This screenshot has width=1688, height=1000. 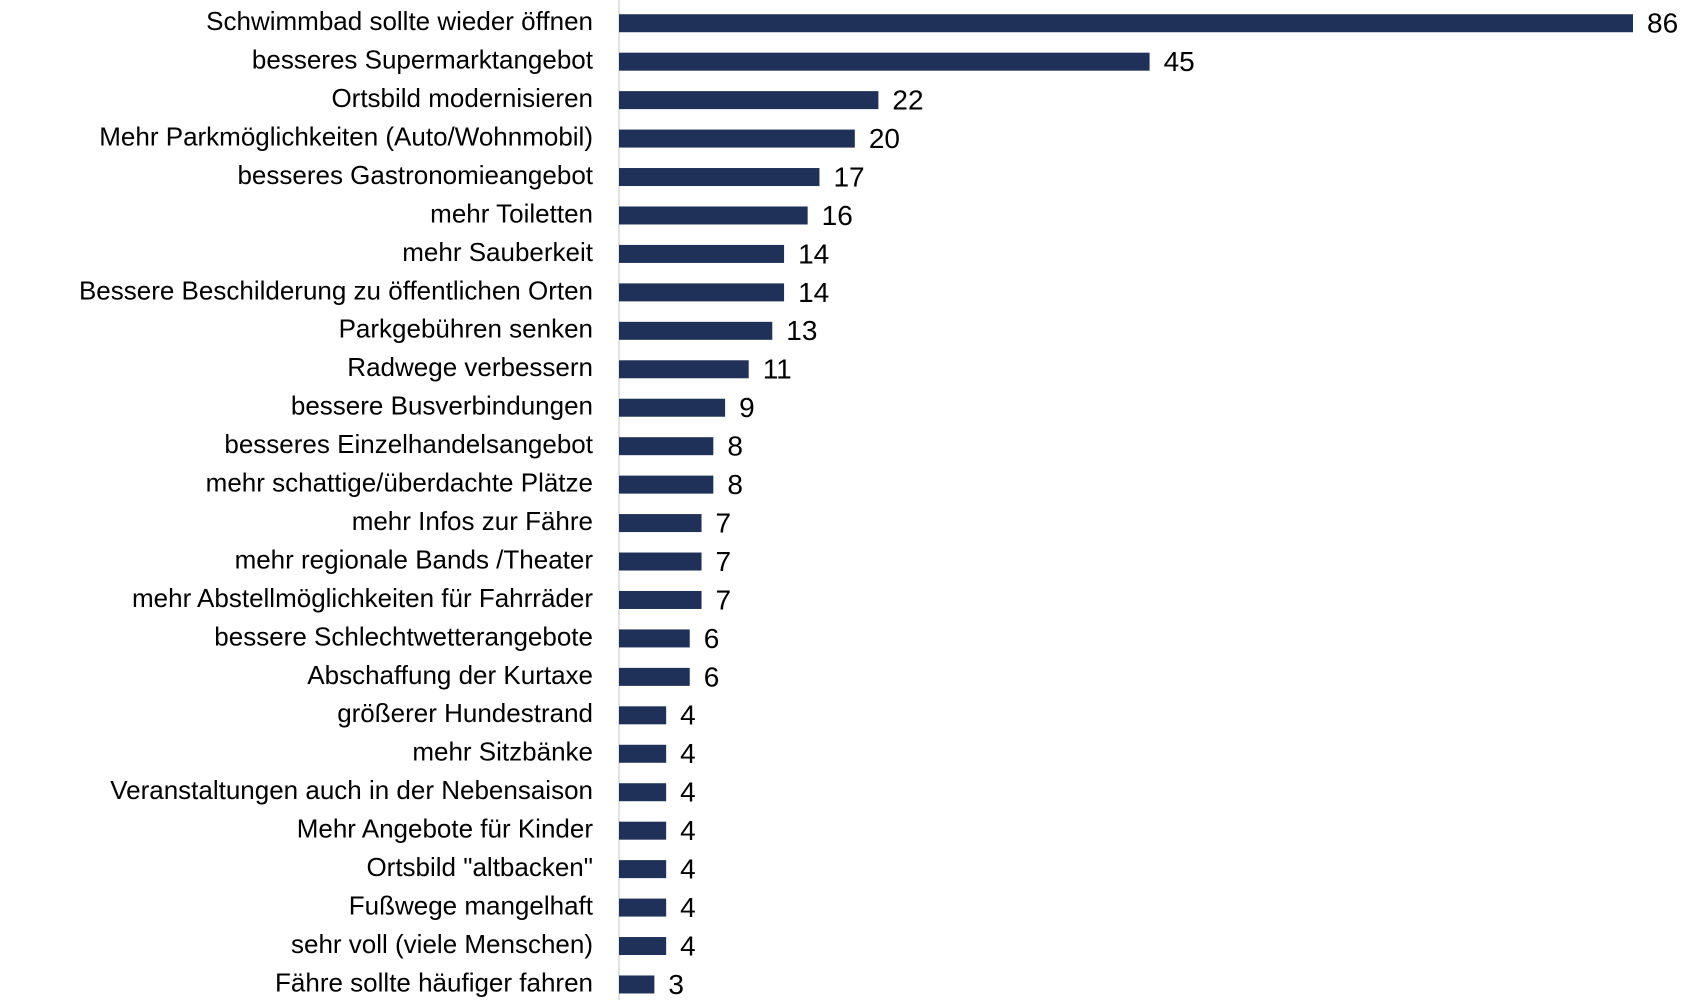 What do you see at coordinates (676, 984) in the screenshot?
I see `value-label: 3` at bounding box center [676, 984].